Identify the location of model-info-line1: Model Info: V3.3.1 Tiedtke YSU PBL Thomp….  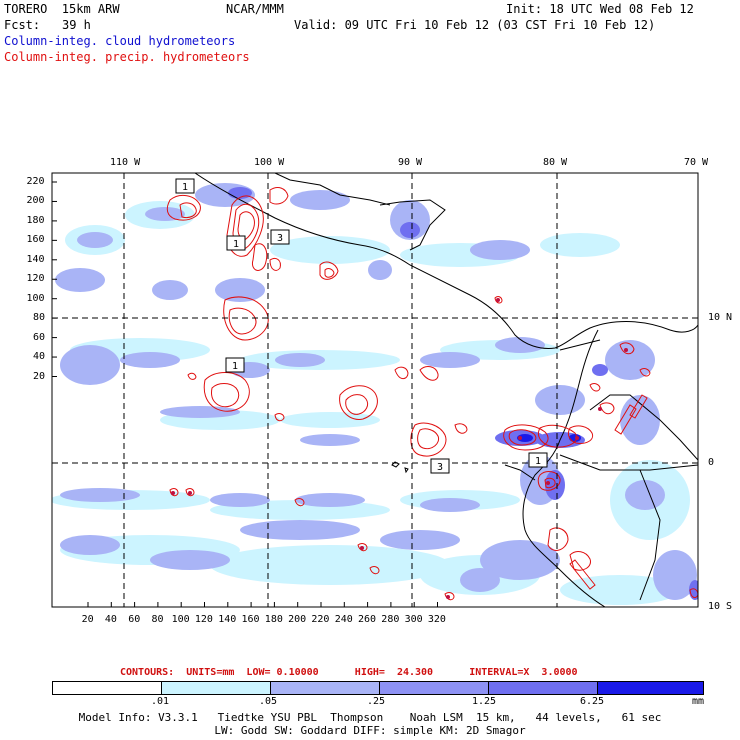
(370, 717).